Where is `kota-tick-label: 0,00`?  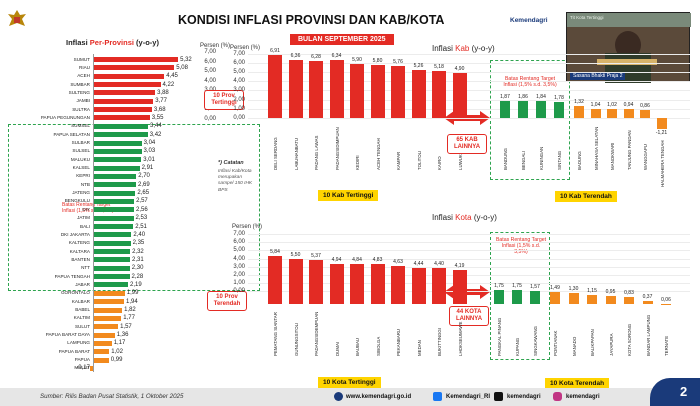 kota-tick-label: 0,00 is located at coordinates (239, 291).